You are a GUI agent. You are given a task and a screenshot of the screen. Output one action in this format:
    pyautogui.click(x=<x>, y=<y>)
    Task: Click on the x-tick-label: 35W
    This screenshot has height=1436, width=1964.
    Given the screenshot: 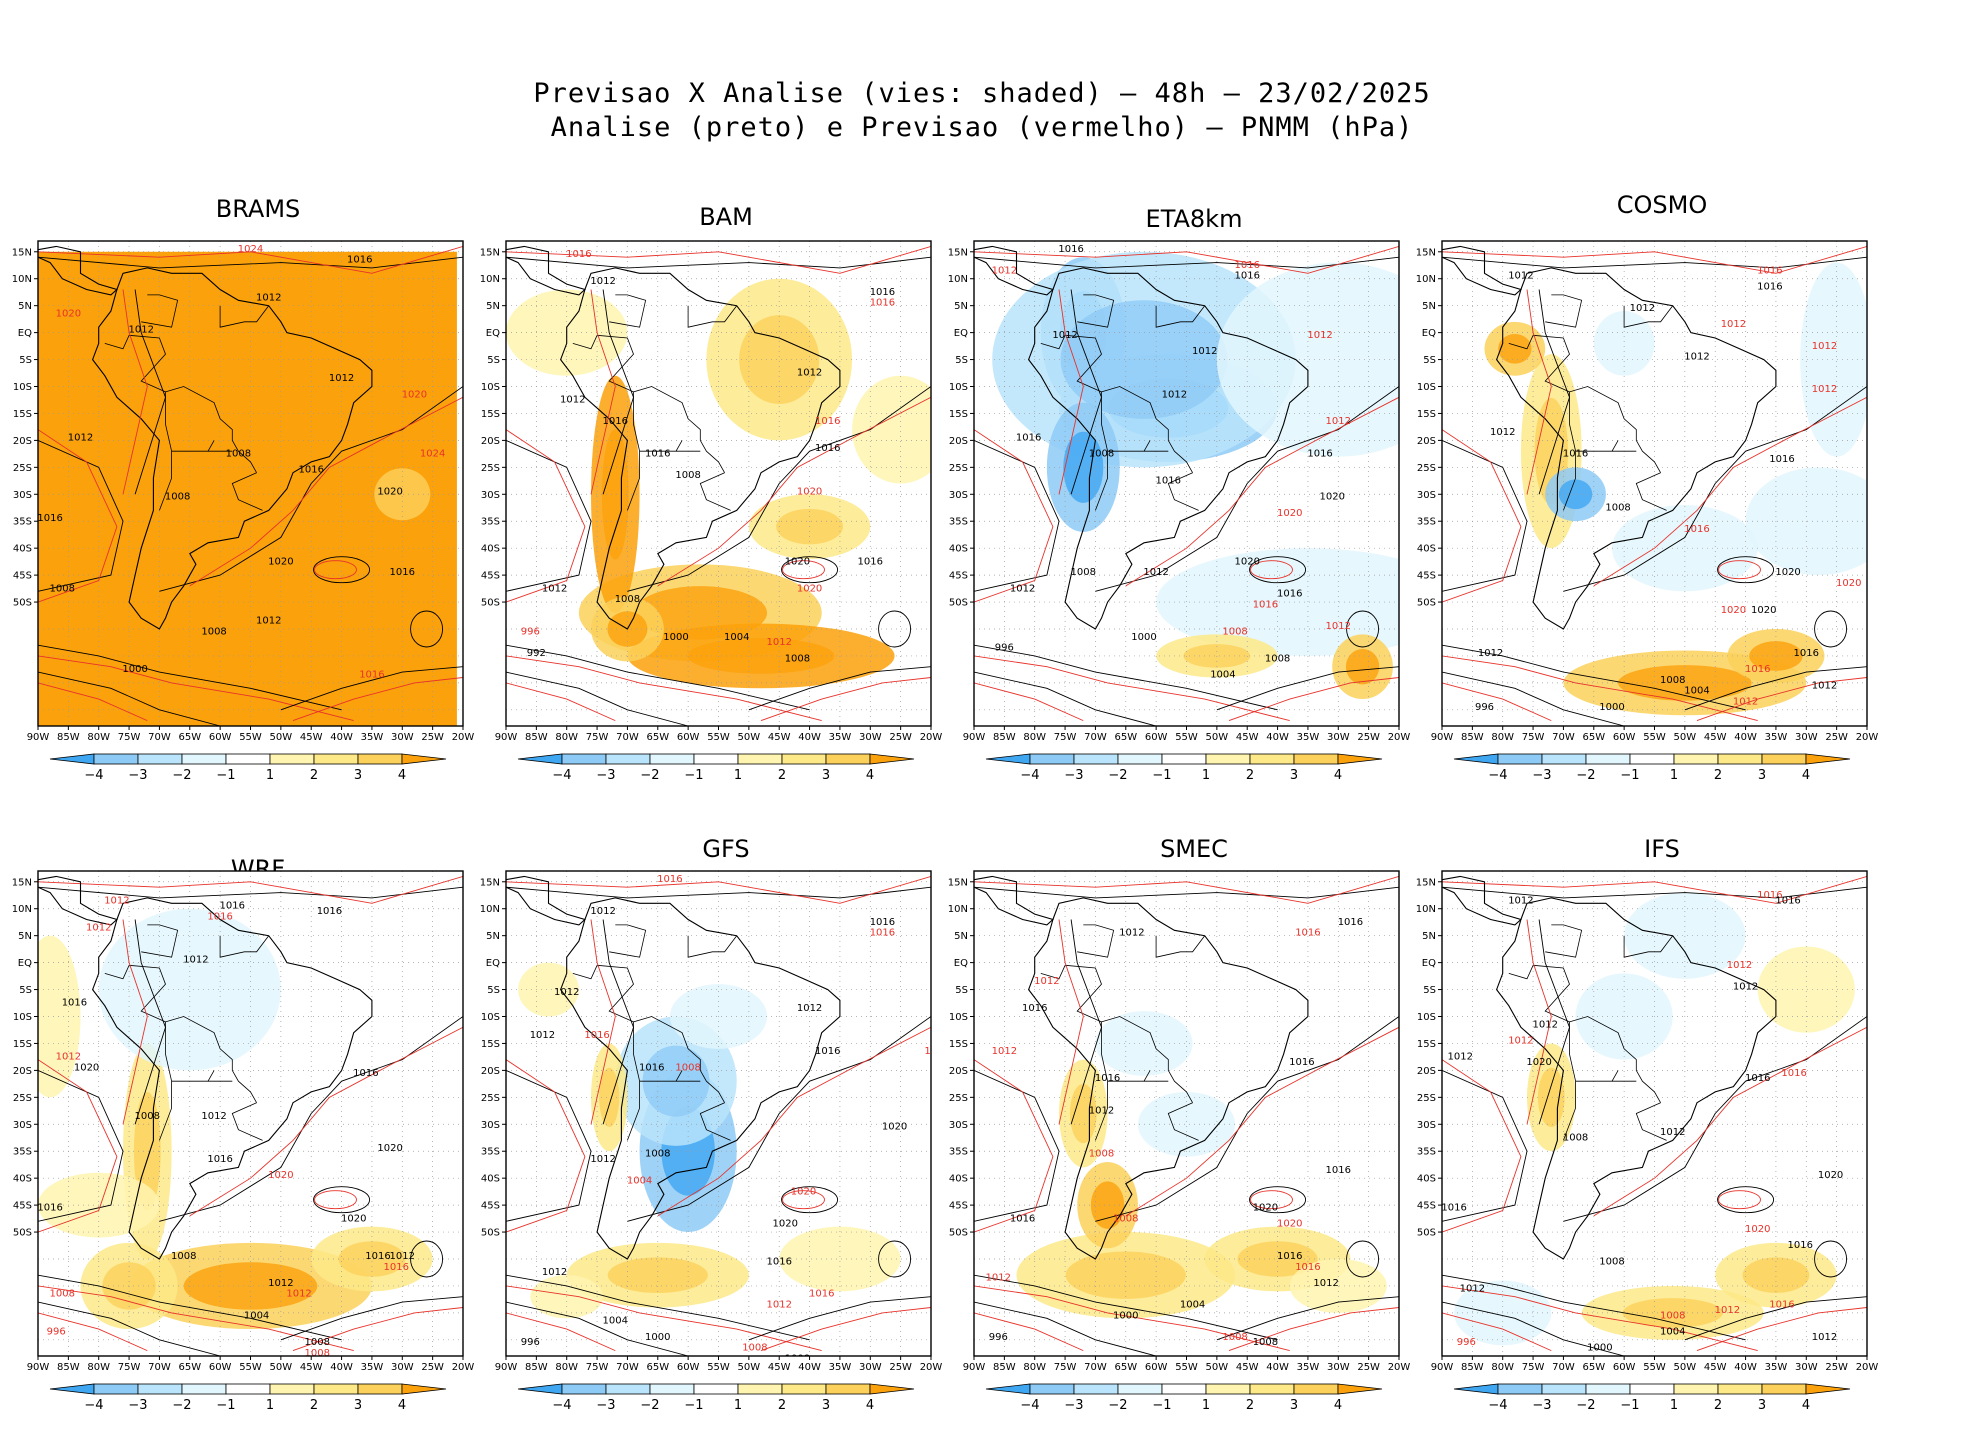 What is the action you would take?
    pyautogui.click(x=840, y=737)
    